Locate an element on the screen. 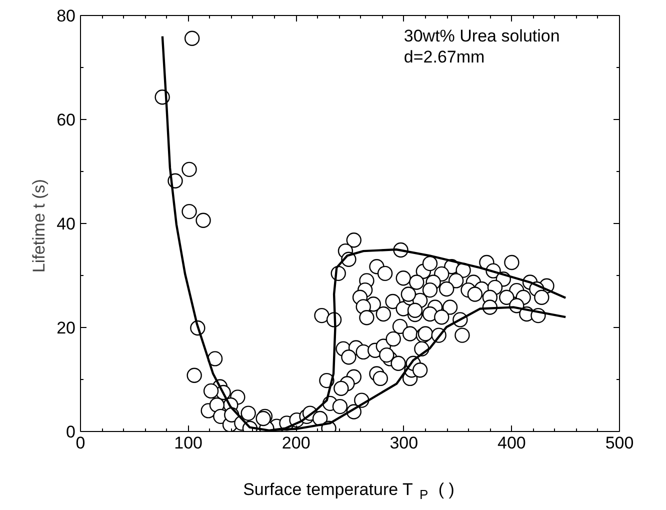 The width and height of the screenshot is (666, 510). y-tick-label: 40 is located at coordinates (66, 224).